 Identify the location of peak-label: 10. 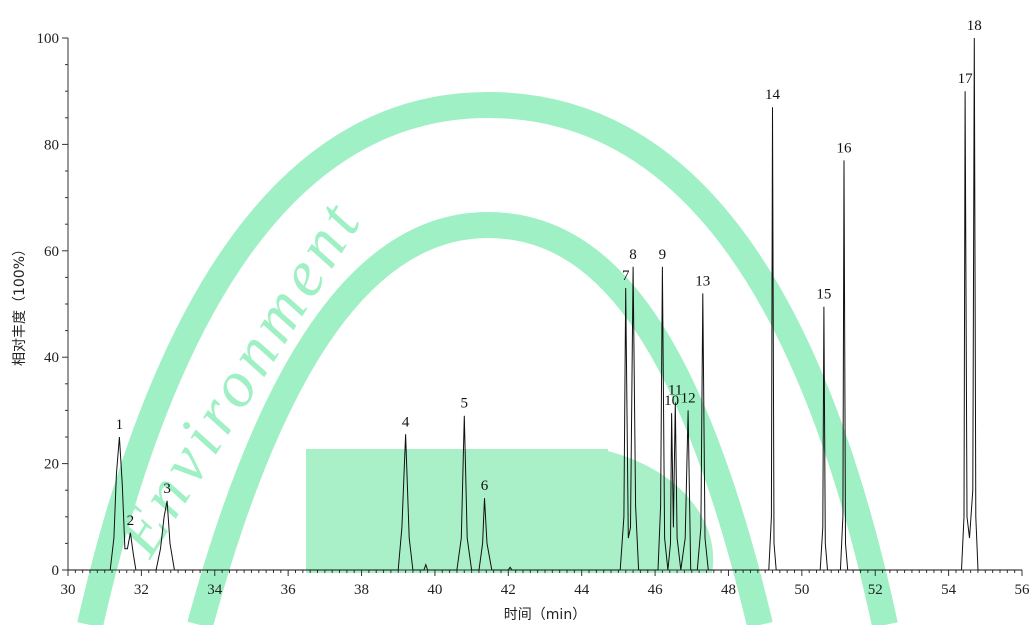
(671, 401).